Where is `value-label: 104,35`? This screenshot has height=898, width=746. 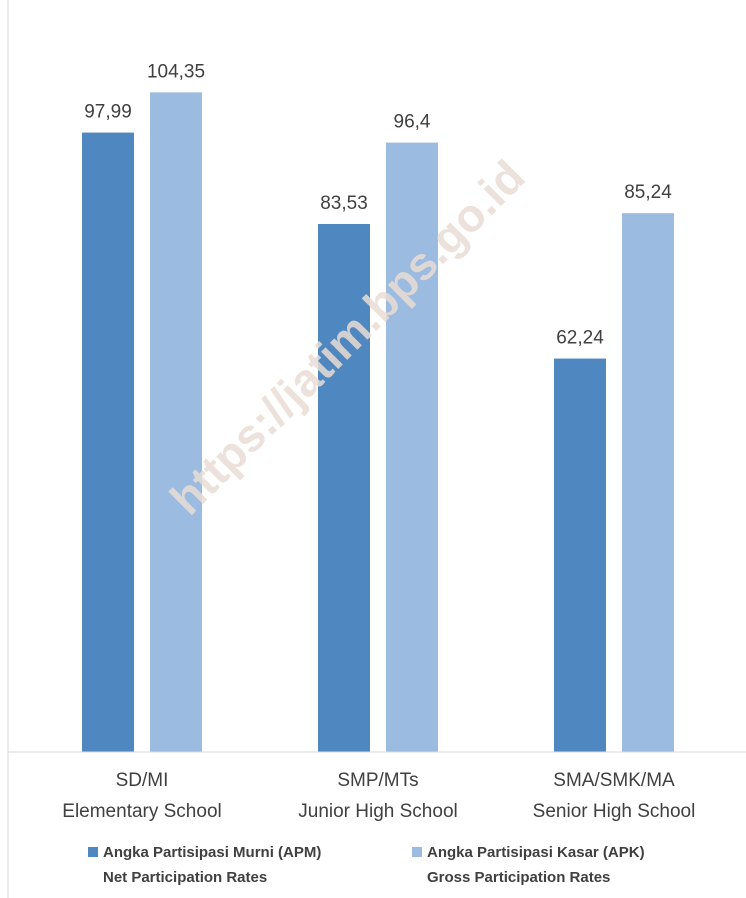
value-label: 104,35 is located at coordinates (176, 71).